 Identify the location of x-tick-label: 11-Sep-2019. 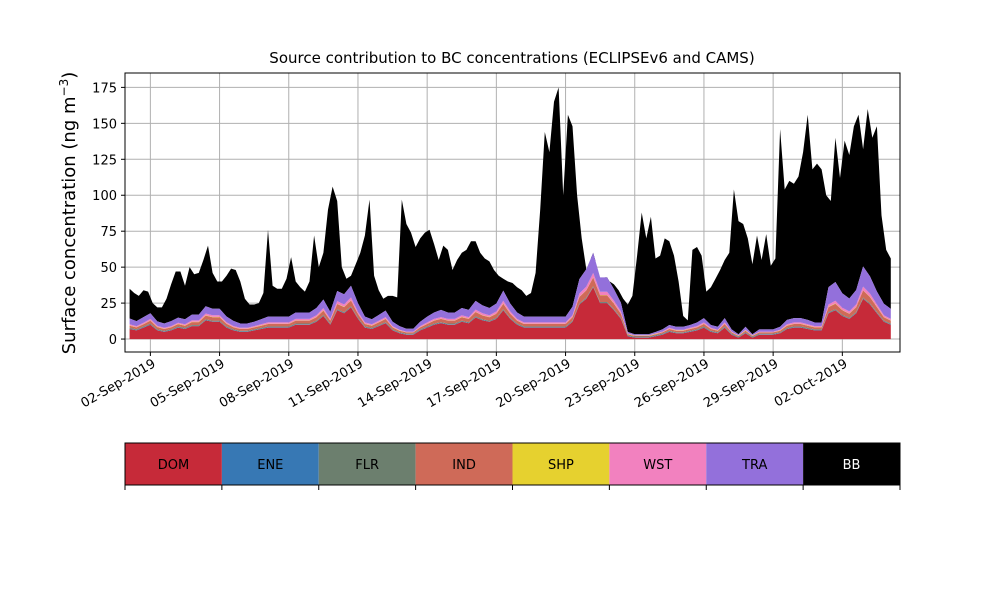
(326, 383).